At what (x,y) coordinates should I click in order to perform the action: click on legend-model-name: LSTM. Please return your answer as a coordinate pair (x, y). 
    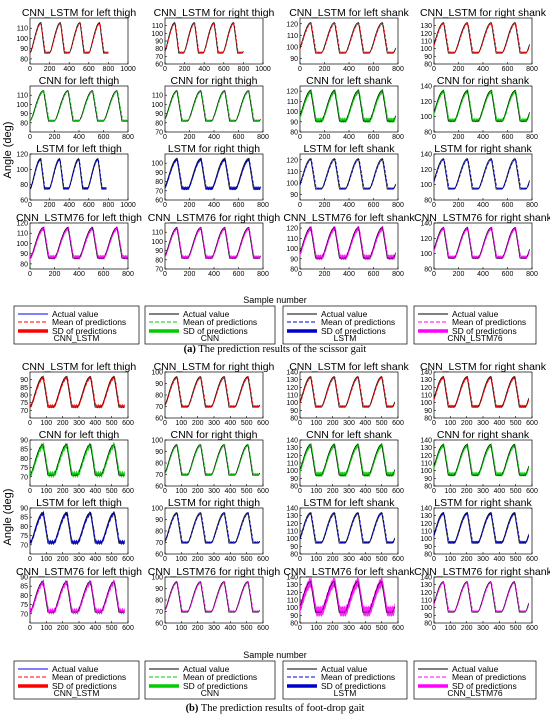
    Looking at the image, I should click on (345, 338).